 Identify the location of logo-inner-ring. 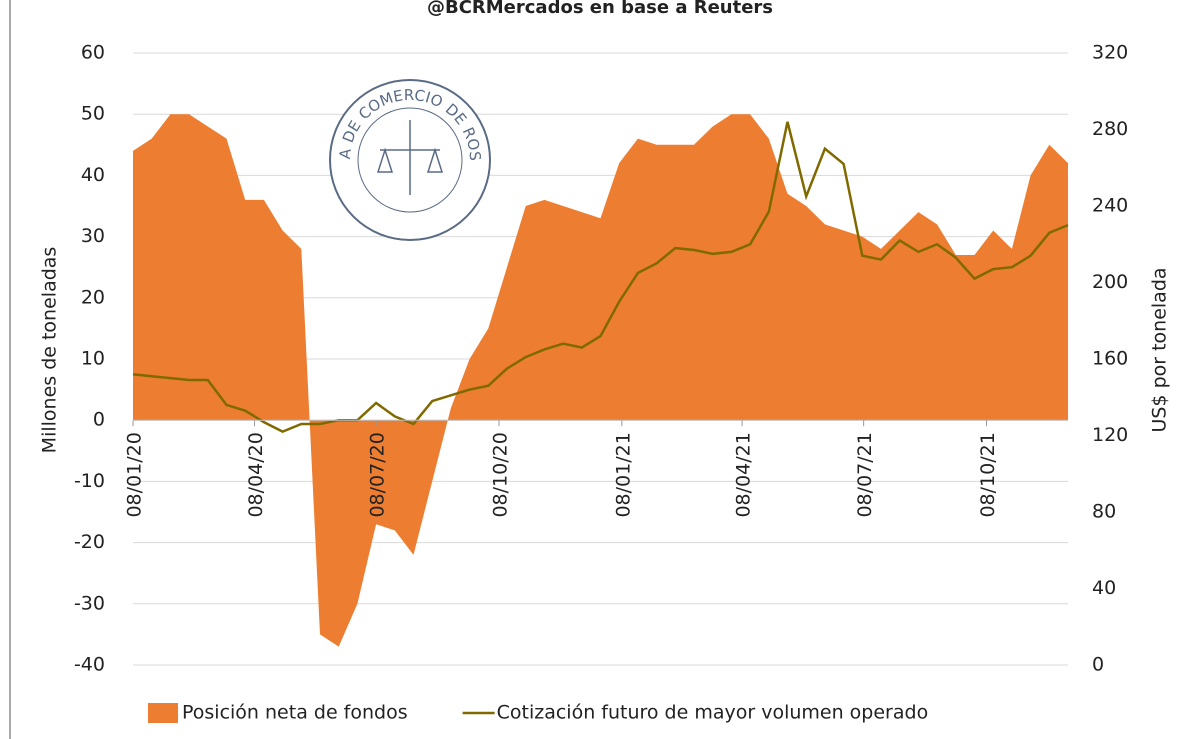
(410, 160).